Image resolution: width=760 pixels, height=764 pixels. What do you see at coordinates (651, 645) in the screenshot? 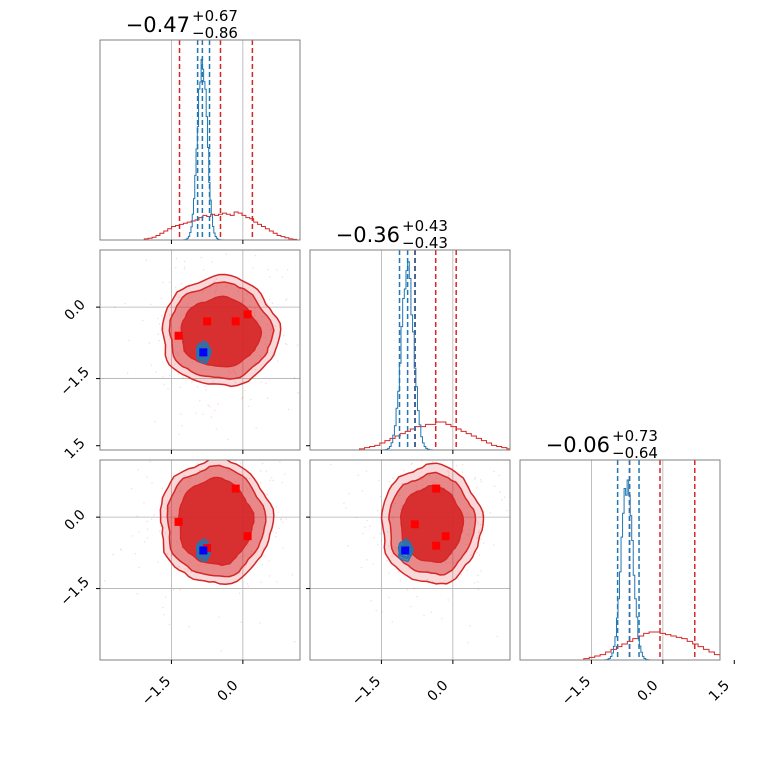
I see `red-histogram` at bounding box center [651, 645].